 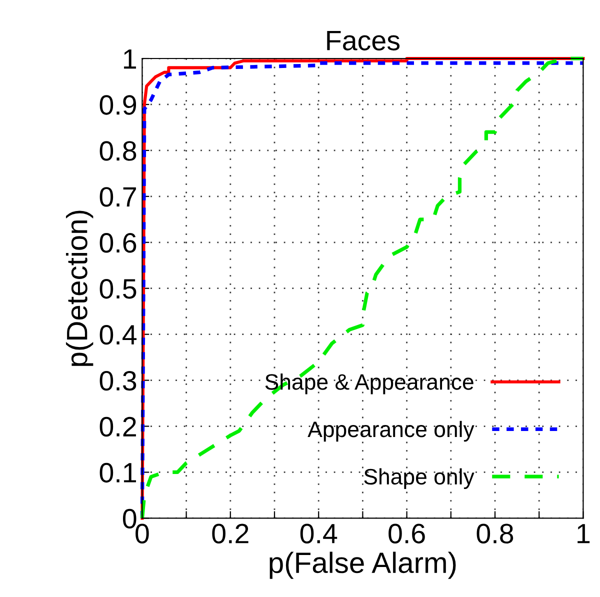 What do you see at coordinates (129, 518) in the screenshot?
I see `y-tick-label: 0` at bounding box center [129, 518].